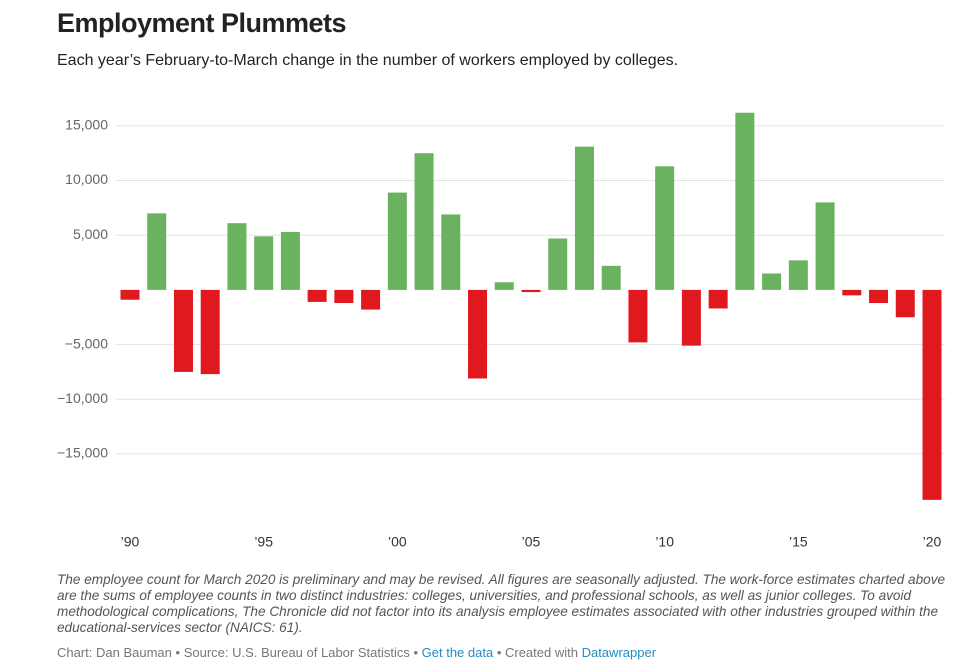 The image size is (974, 672). Describe the element at coordinates (296, 652) in the screenshot. I see `source: Source: U.S. Bureau of Labor Statistics` at that location.